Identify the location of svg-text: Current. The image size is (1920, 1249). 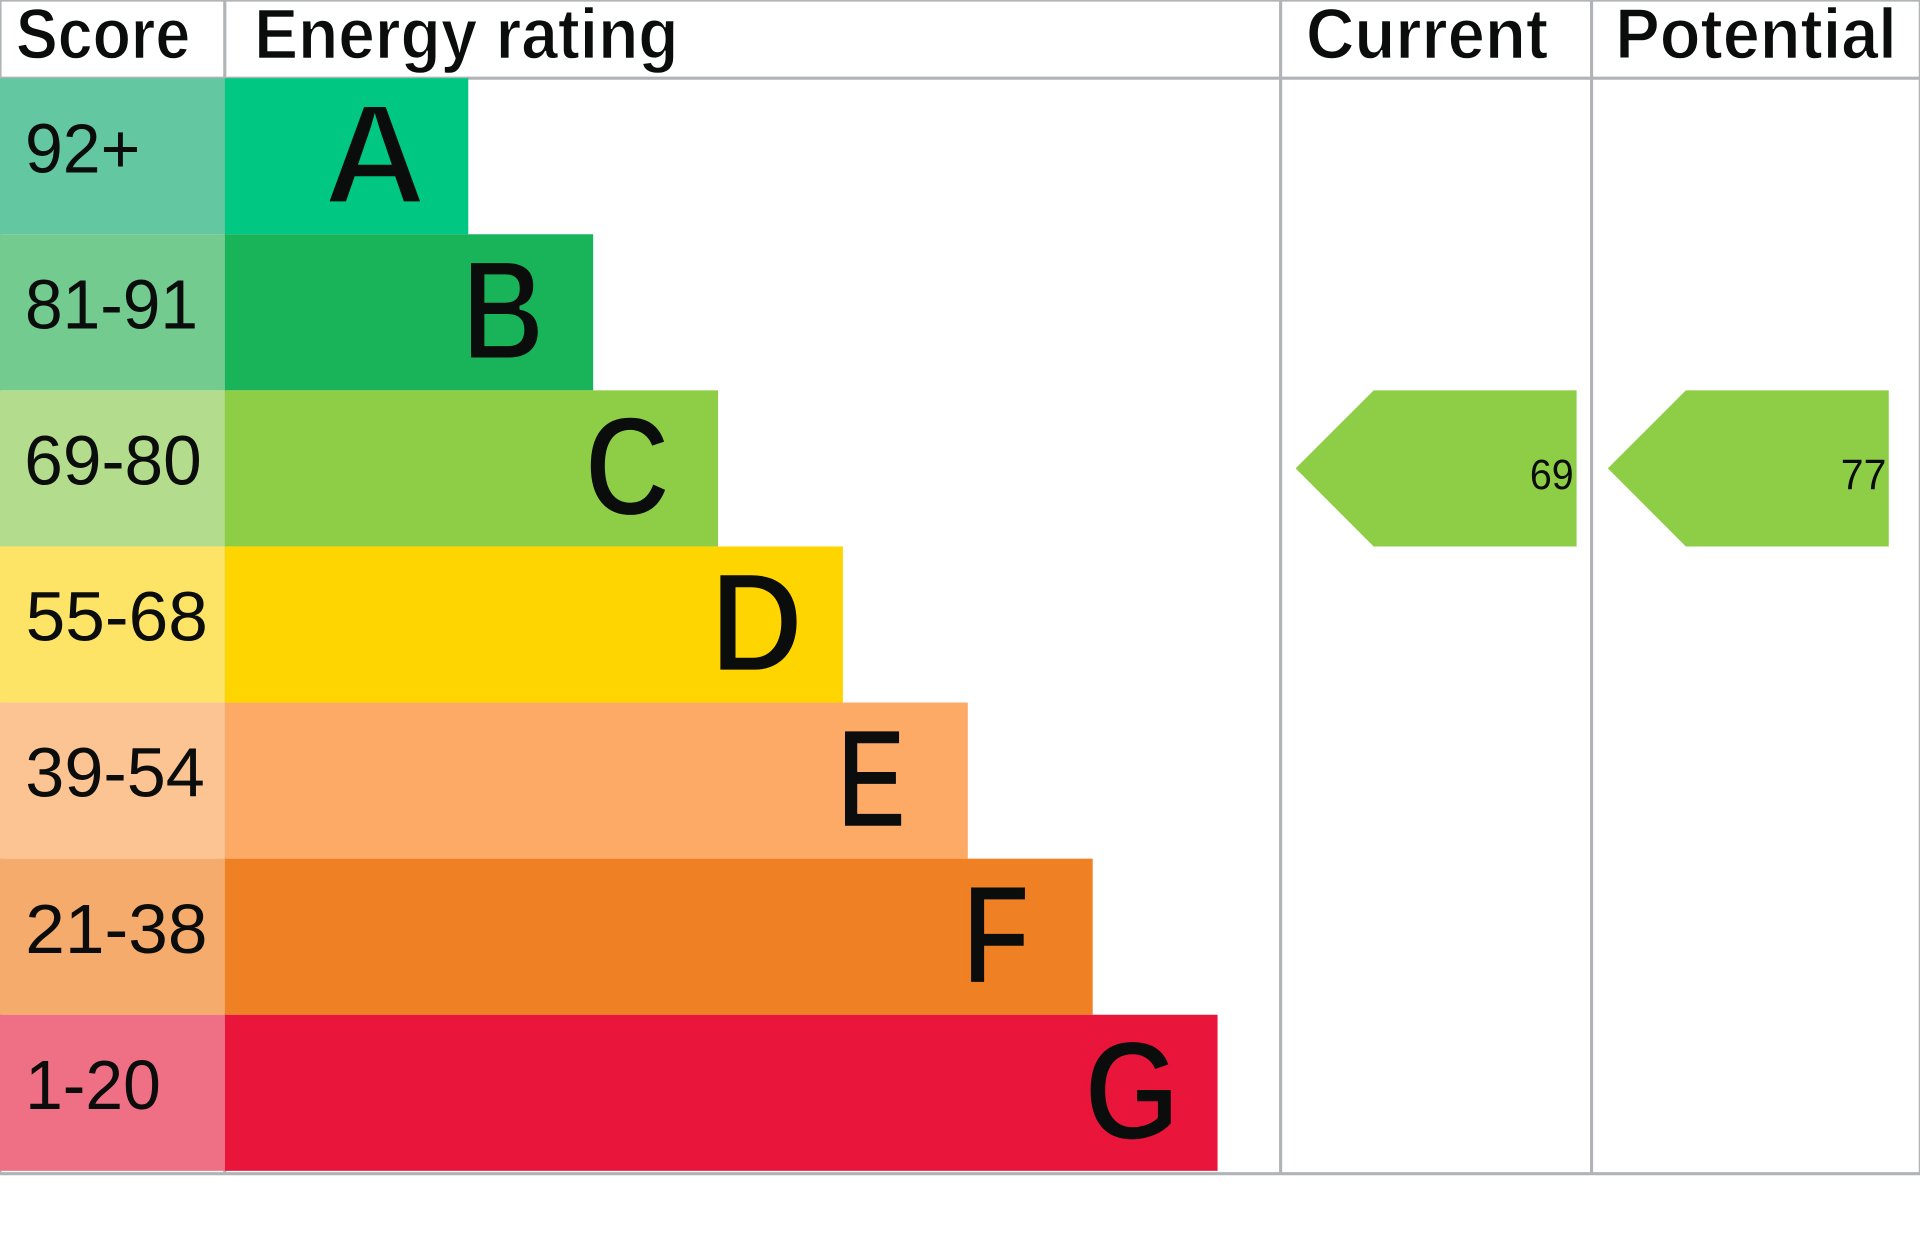
(1427, 37).